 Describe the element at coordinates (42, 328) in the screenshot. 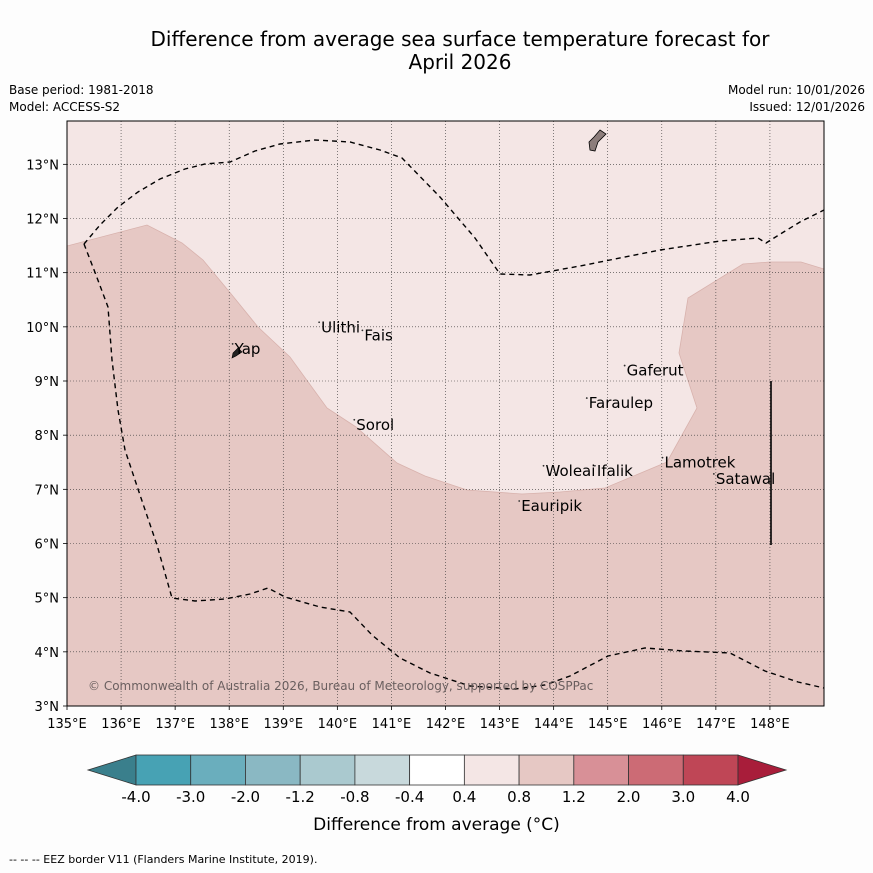

I see `lat-tick-label: 10°N` at that location.